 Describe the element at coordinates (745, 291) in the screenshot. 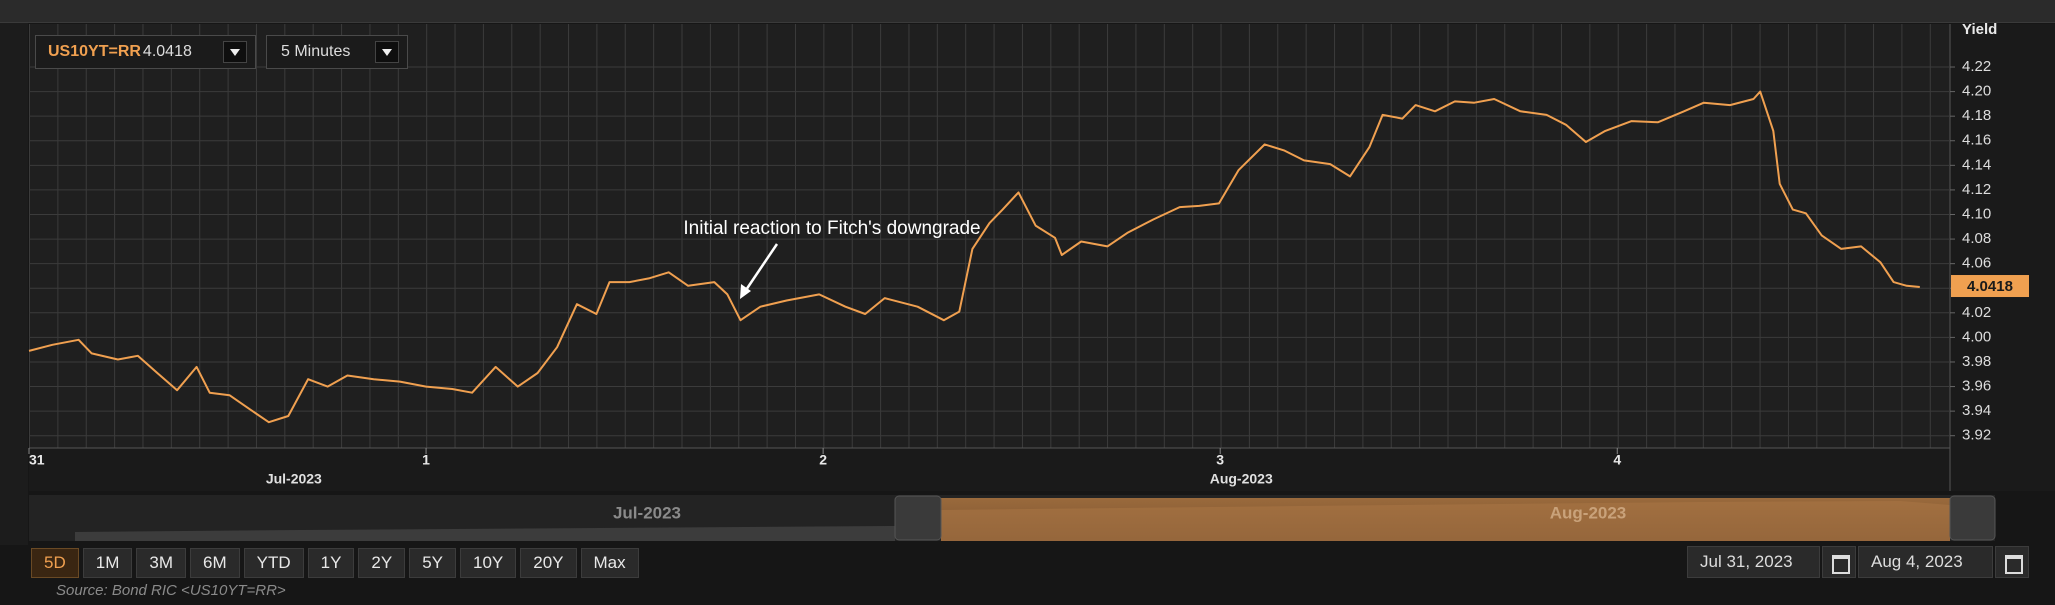

I see `annotation-arrowhead` at that location.